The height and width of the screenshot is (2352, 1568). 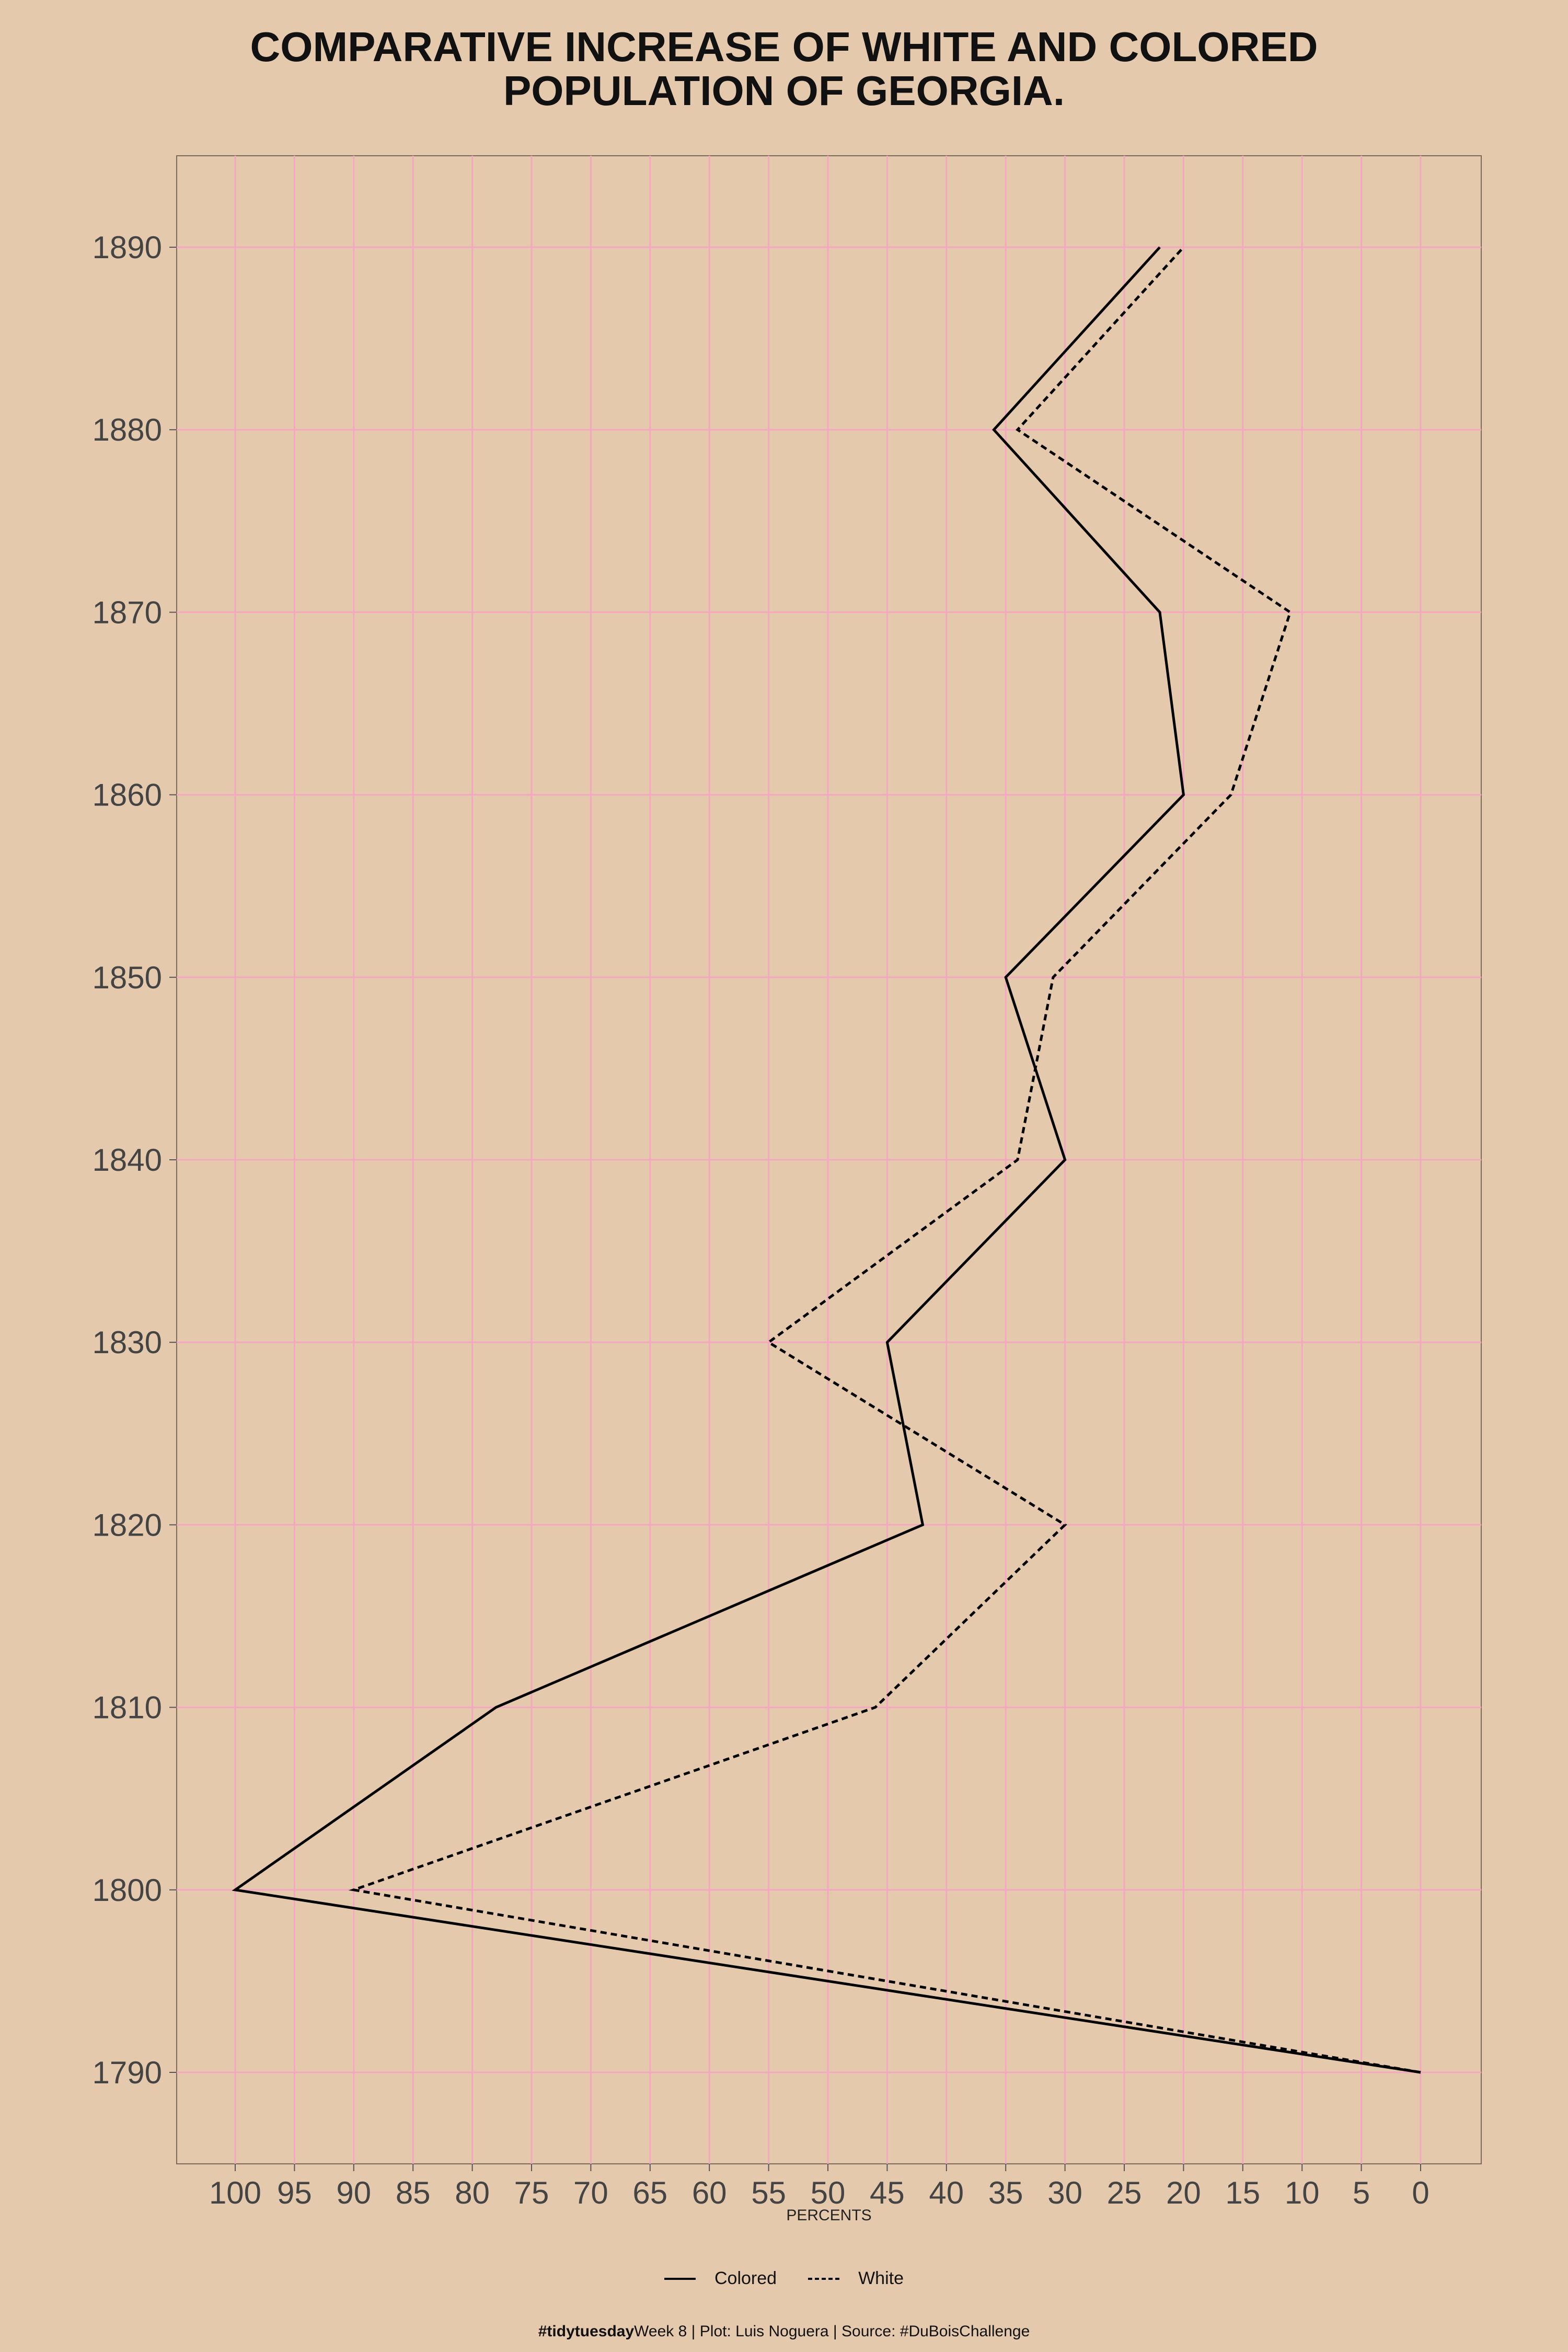 I want to click on y-tick-label: 1800, so click(x=127, y=1890).